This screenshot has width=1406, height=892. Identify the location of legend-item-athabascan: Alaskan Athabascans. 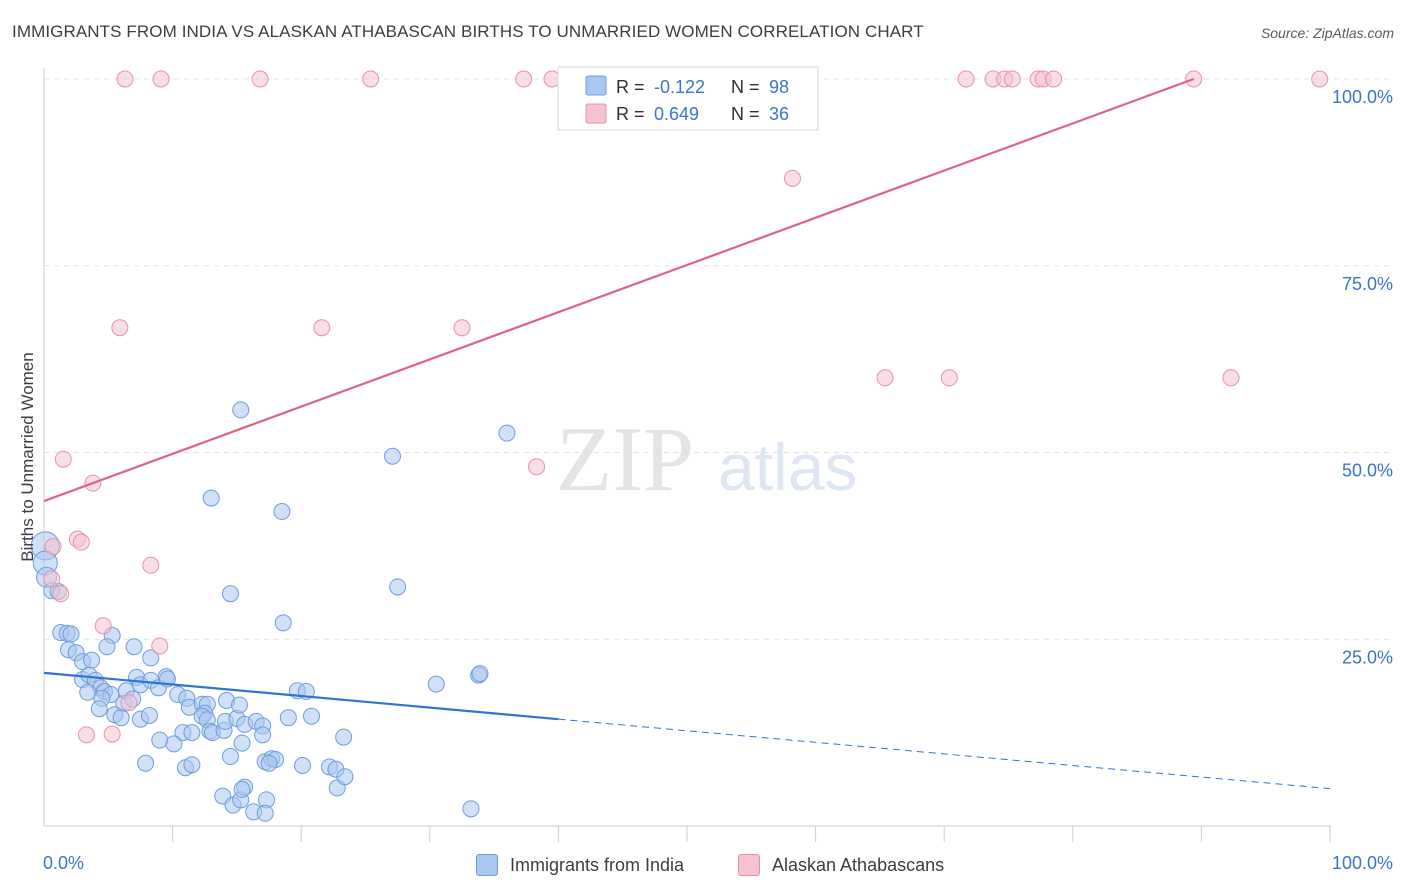
(841, 865).